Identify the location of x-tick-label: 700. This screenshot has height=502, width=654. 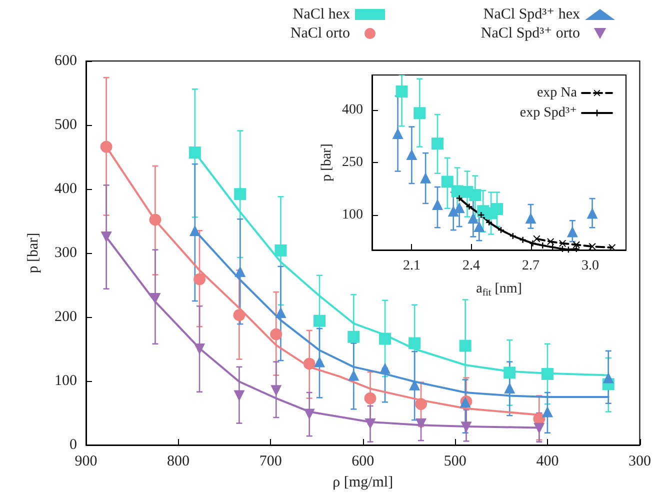
(270, 462).